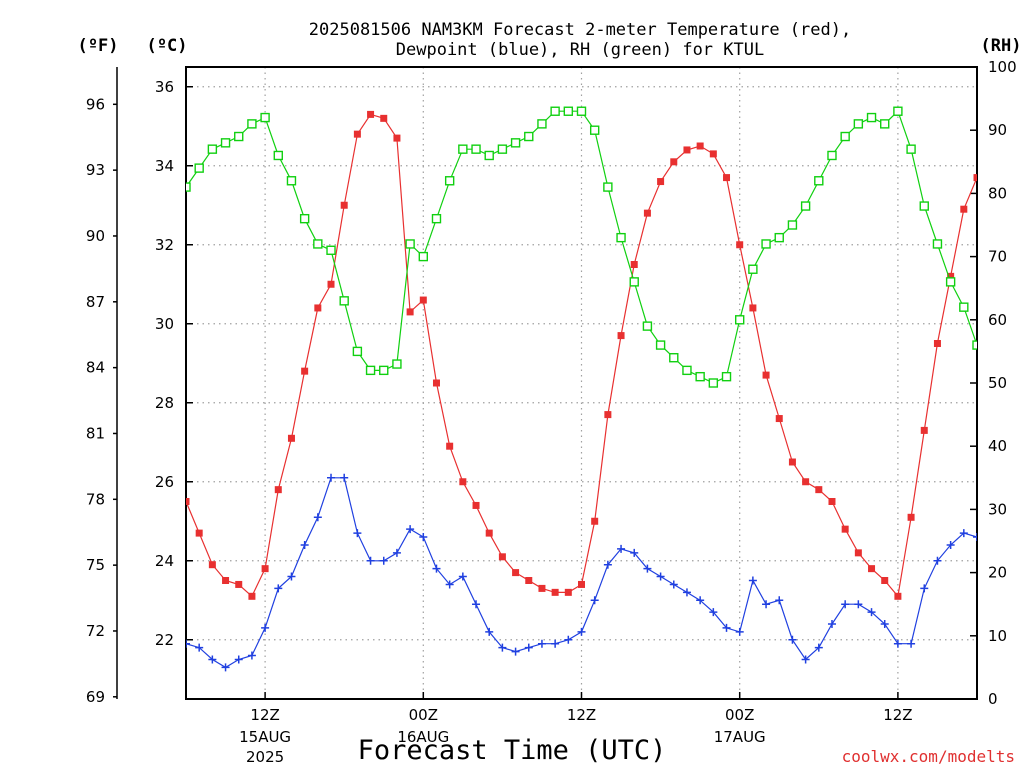 Image resolution: width=1024 pixels, height=768 pixels. Describe the element at coordinates (167, 46) in the screenshot. I see `unit-label-celsius: (ºC)` at that location.